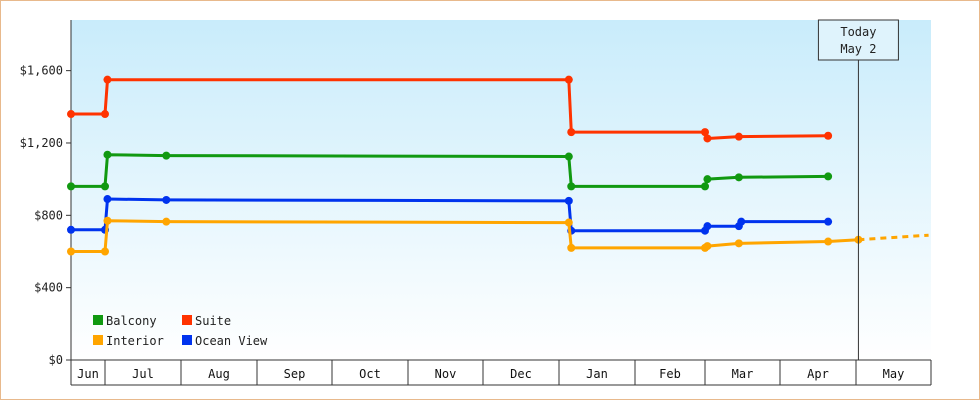  Describe the element at coordinates (818, 374) in the screenshot. I see `month-label: Apr` at that location.